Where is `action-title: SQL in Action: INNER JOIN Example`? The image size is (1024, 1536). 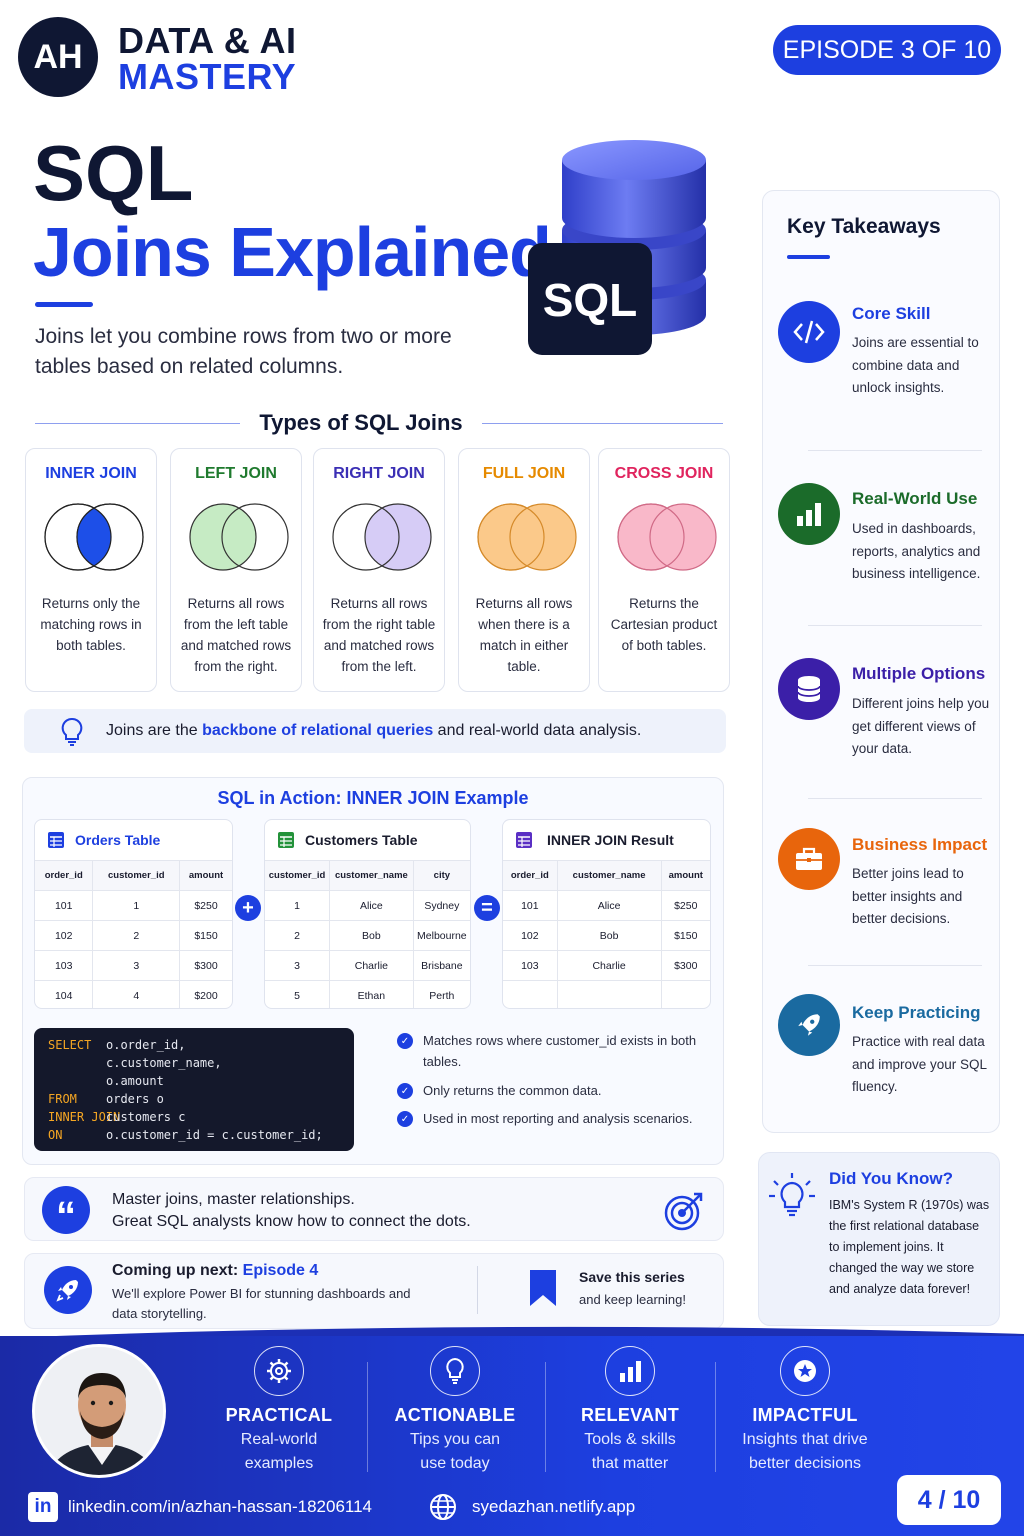 action-title: SQL in Action: INNER JOIN Example is located at coordinates (373, 798).